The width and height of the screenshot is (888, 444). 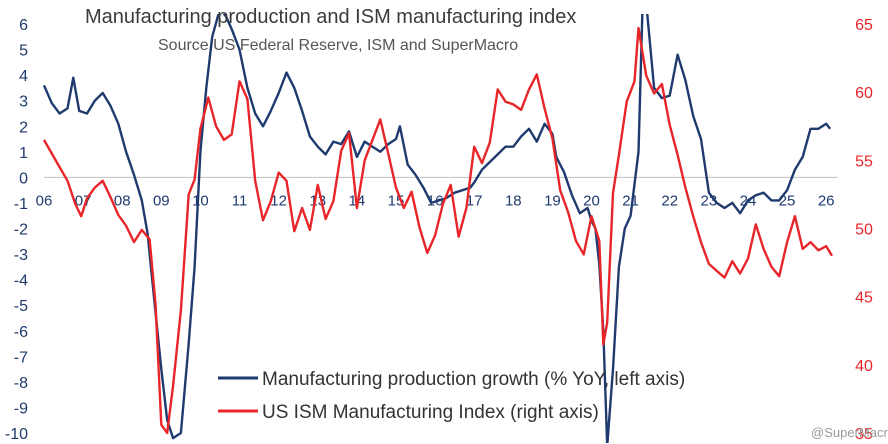 What do you see at coordinates (23, 51) in the screenshot?
I see `left-axis-tick: 5` at bounding box center [23, 51].